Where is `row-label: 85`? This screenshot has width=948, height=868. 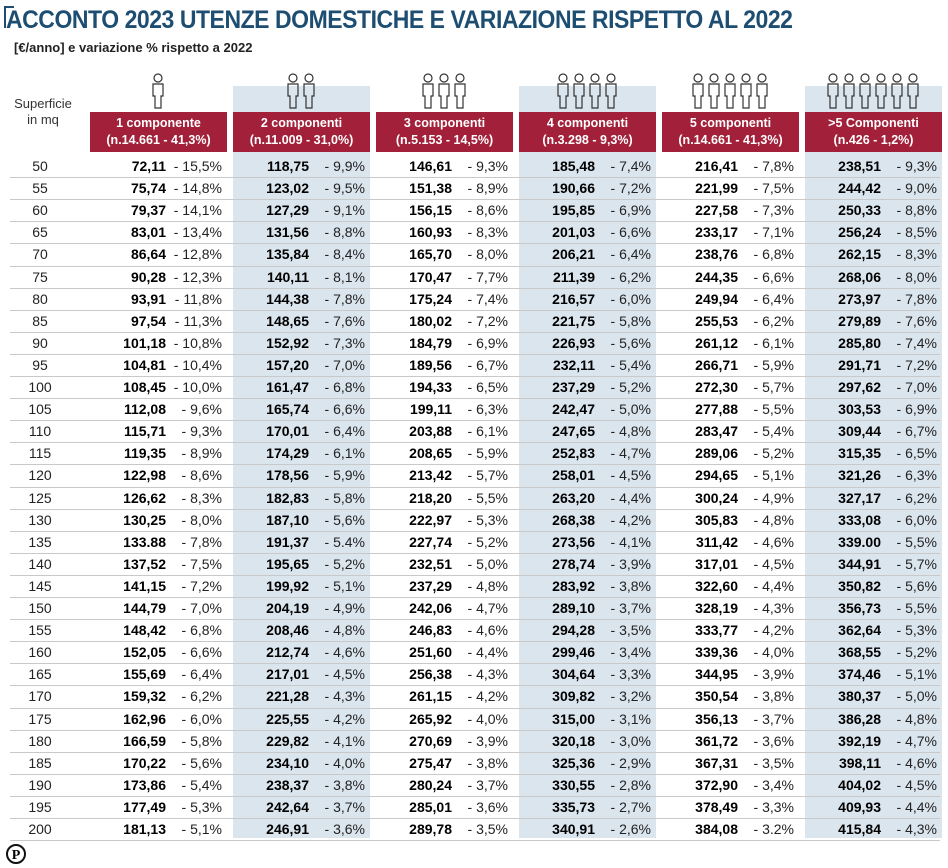 row-label: 85 is located at coordinates (40, 320).